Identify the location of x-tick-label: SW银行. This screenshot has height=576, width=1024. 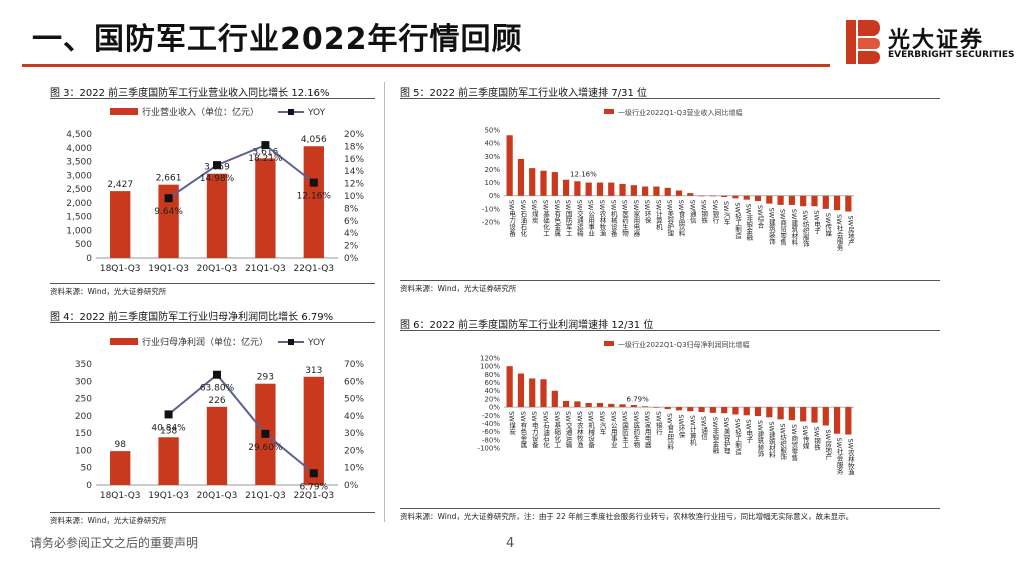
(658, 423).